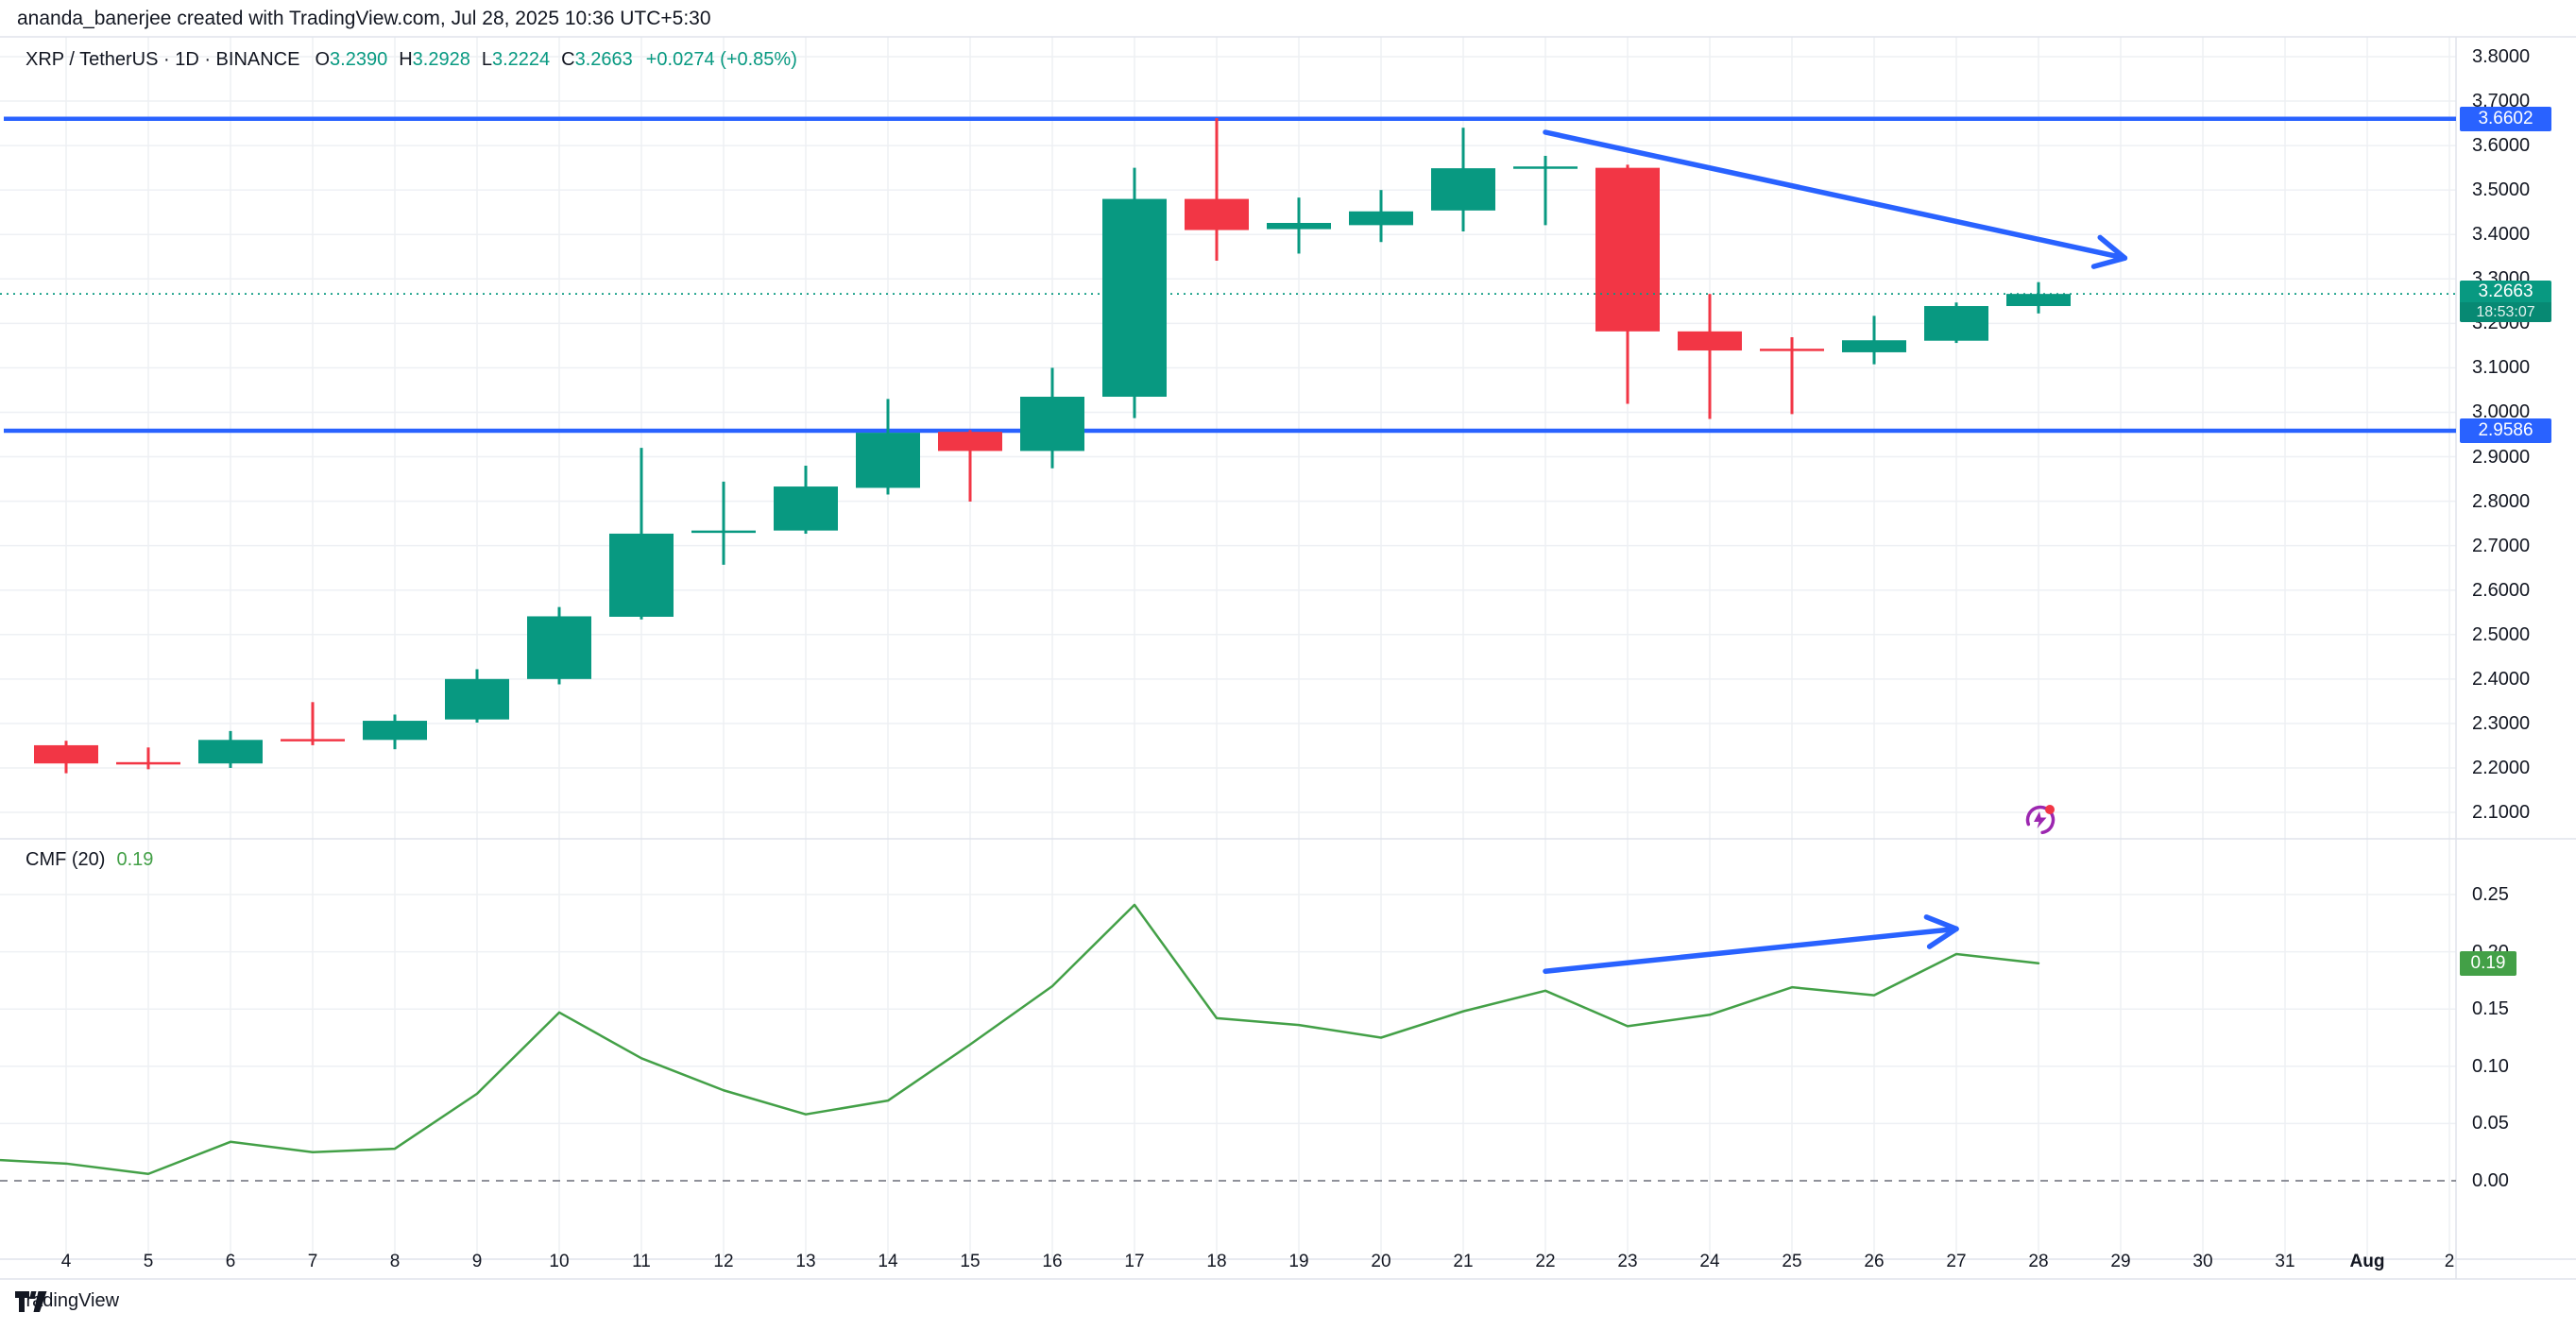 The width and height of the screenshot is (2576, 1330). I want to click on time-axis-label: 29, so click(2121, 1261).